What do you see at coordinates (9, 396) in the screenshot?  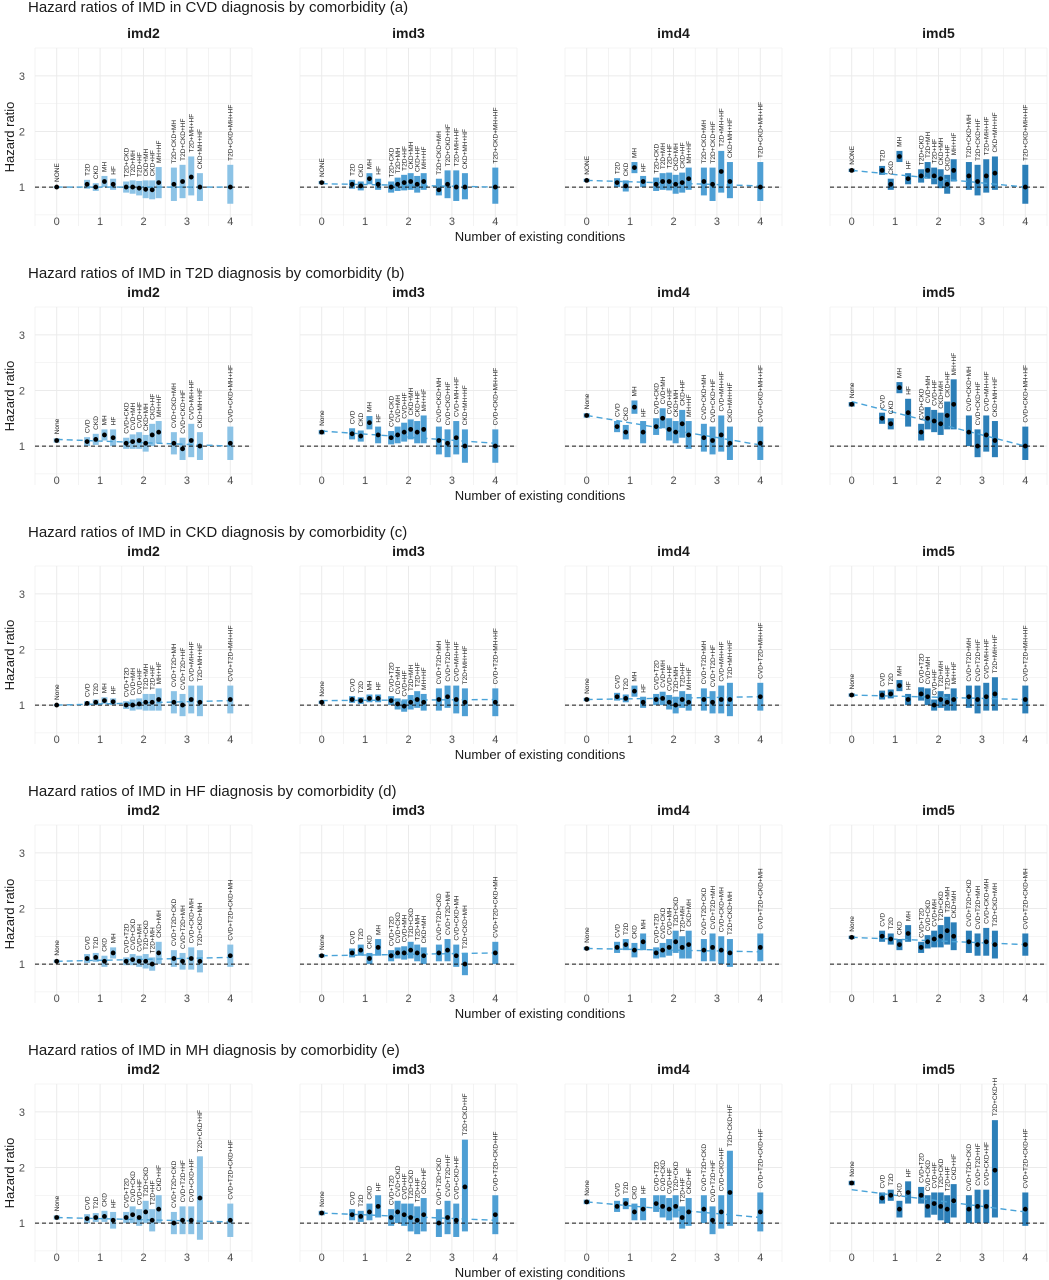 I see `y-axis-title: Hazard ratio` at bounding box center [9, 396].